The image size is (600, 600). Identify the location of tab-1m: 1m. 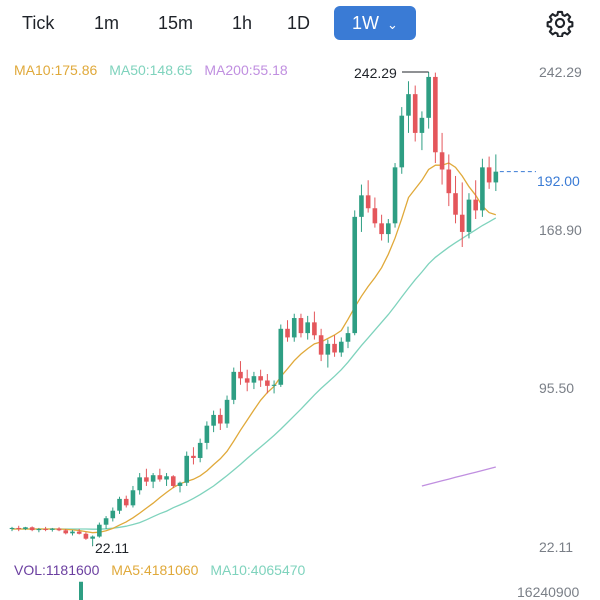
(107, 23).